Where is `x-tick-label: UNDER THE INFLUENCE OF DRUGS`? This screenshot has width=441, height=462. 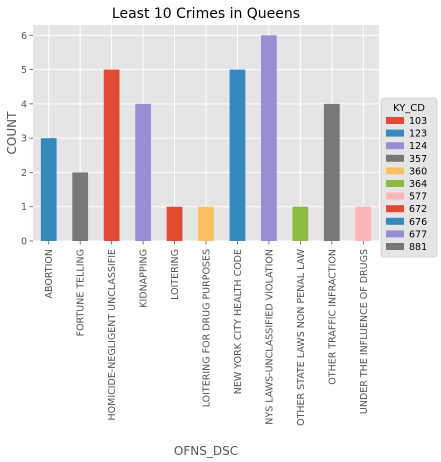 x-tick-label: UNDER THE INFLUENCE OF DRUGS is located at coordinates (364, 331).